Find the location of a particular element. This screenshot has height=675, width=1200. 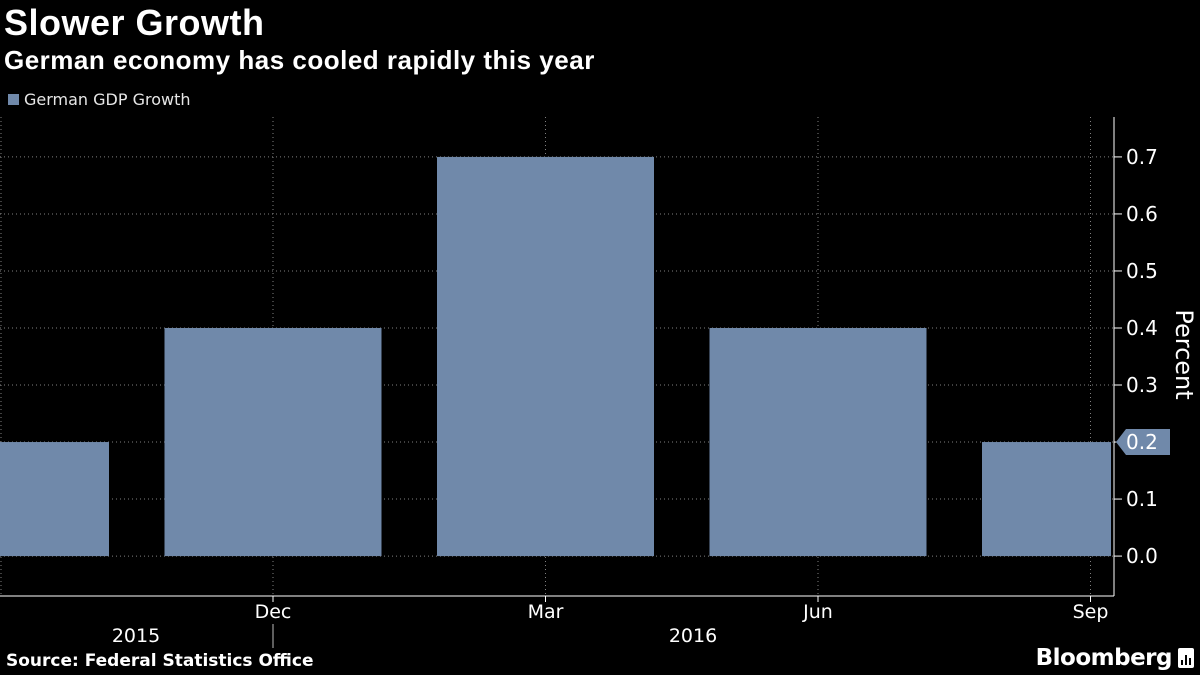

x-tick-label: Jun is located at coordinates (817, 612).